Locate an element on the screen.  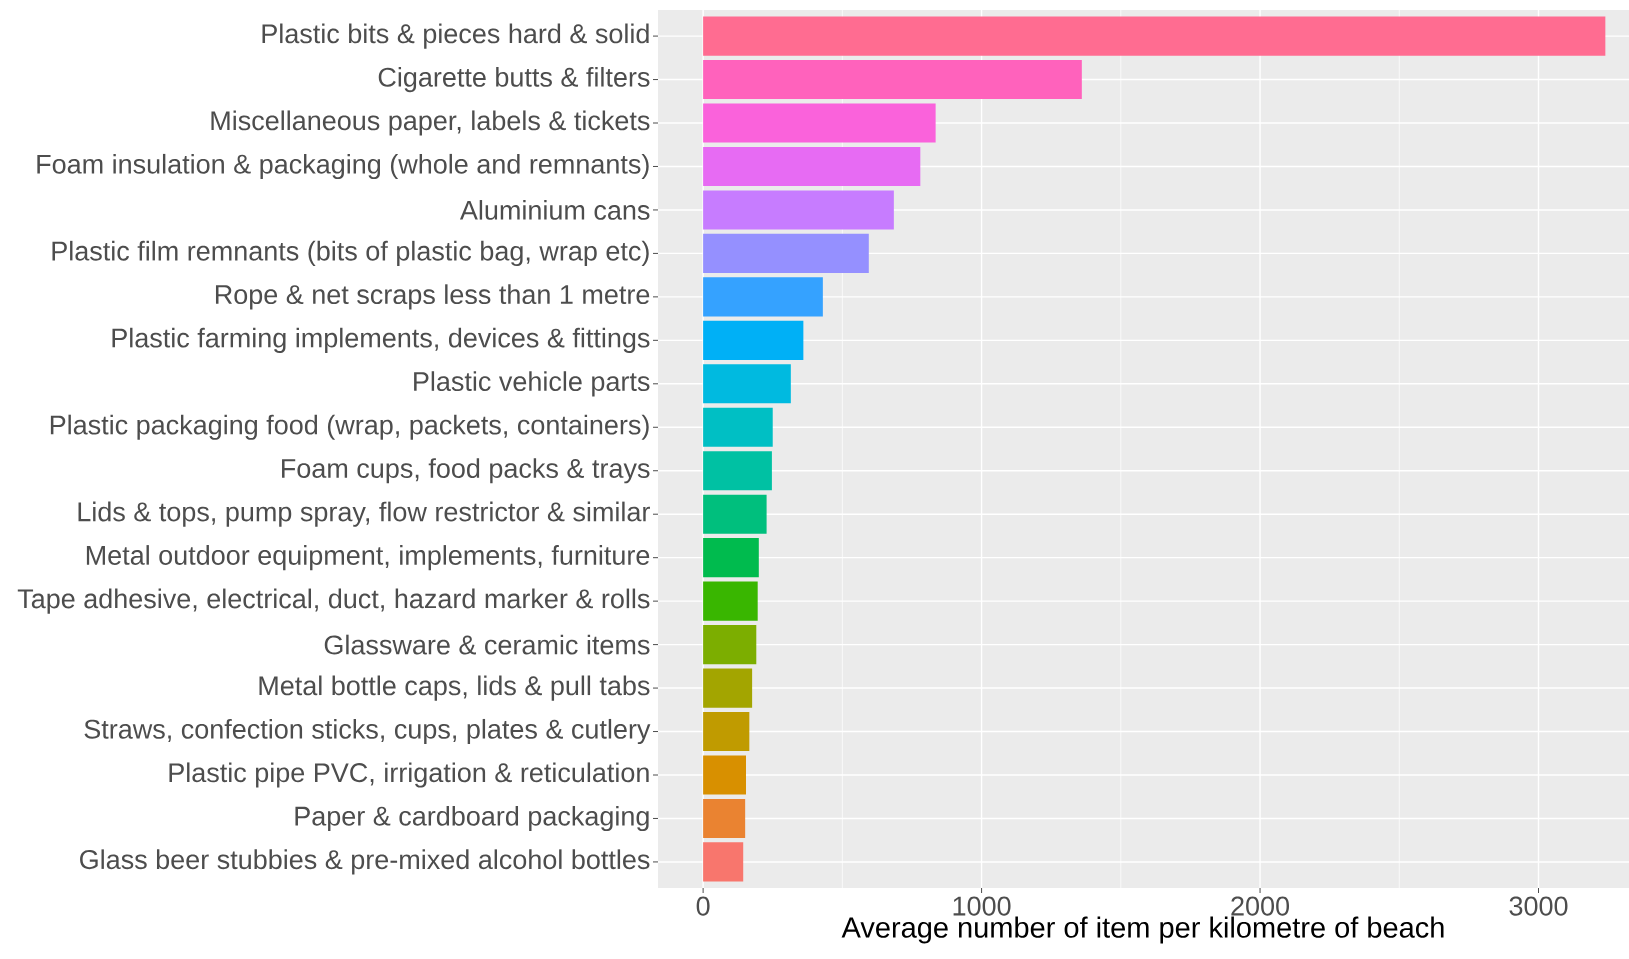
y-tick-label: Plastic film remnants (bits of plastic bag, wrap etc) is located at coordinates (350, 253).